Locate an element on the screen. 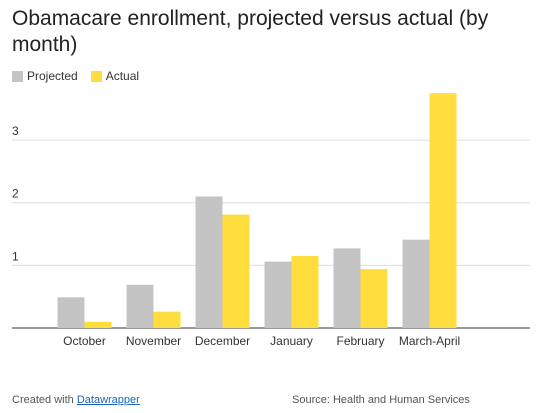 The height and width of the screenshot is (413, 546). legend-item-actual: Actual is located at coordinates (115, 76).